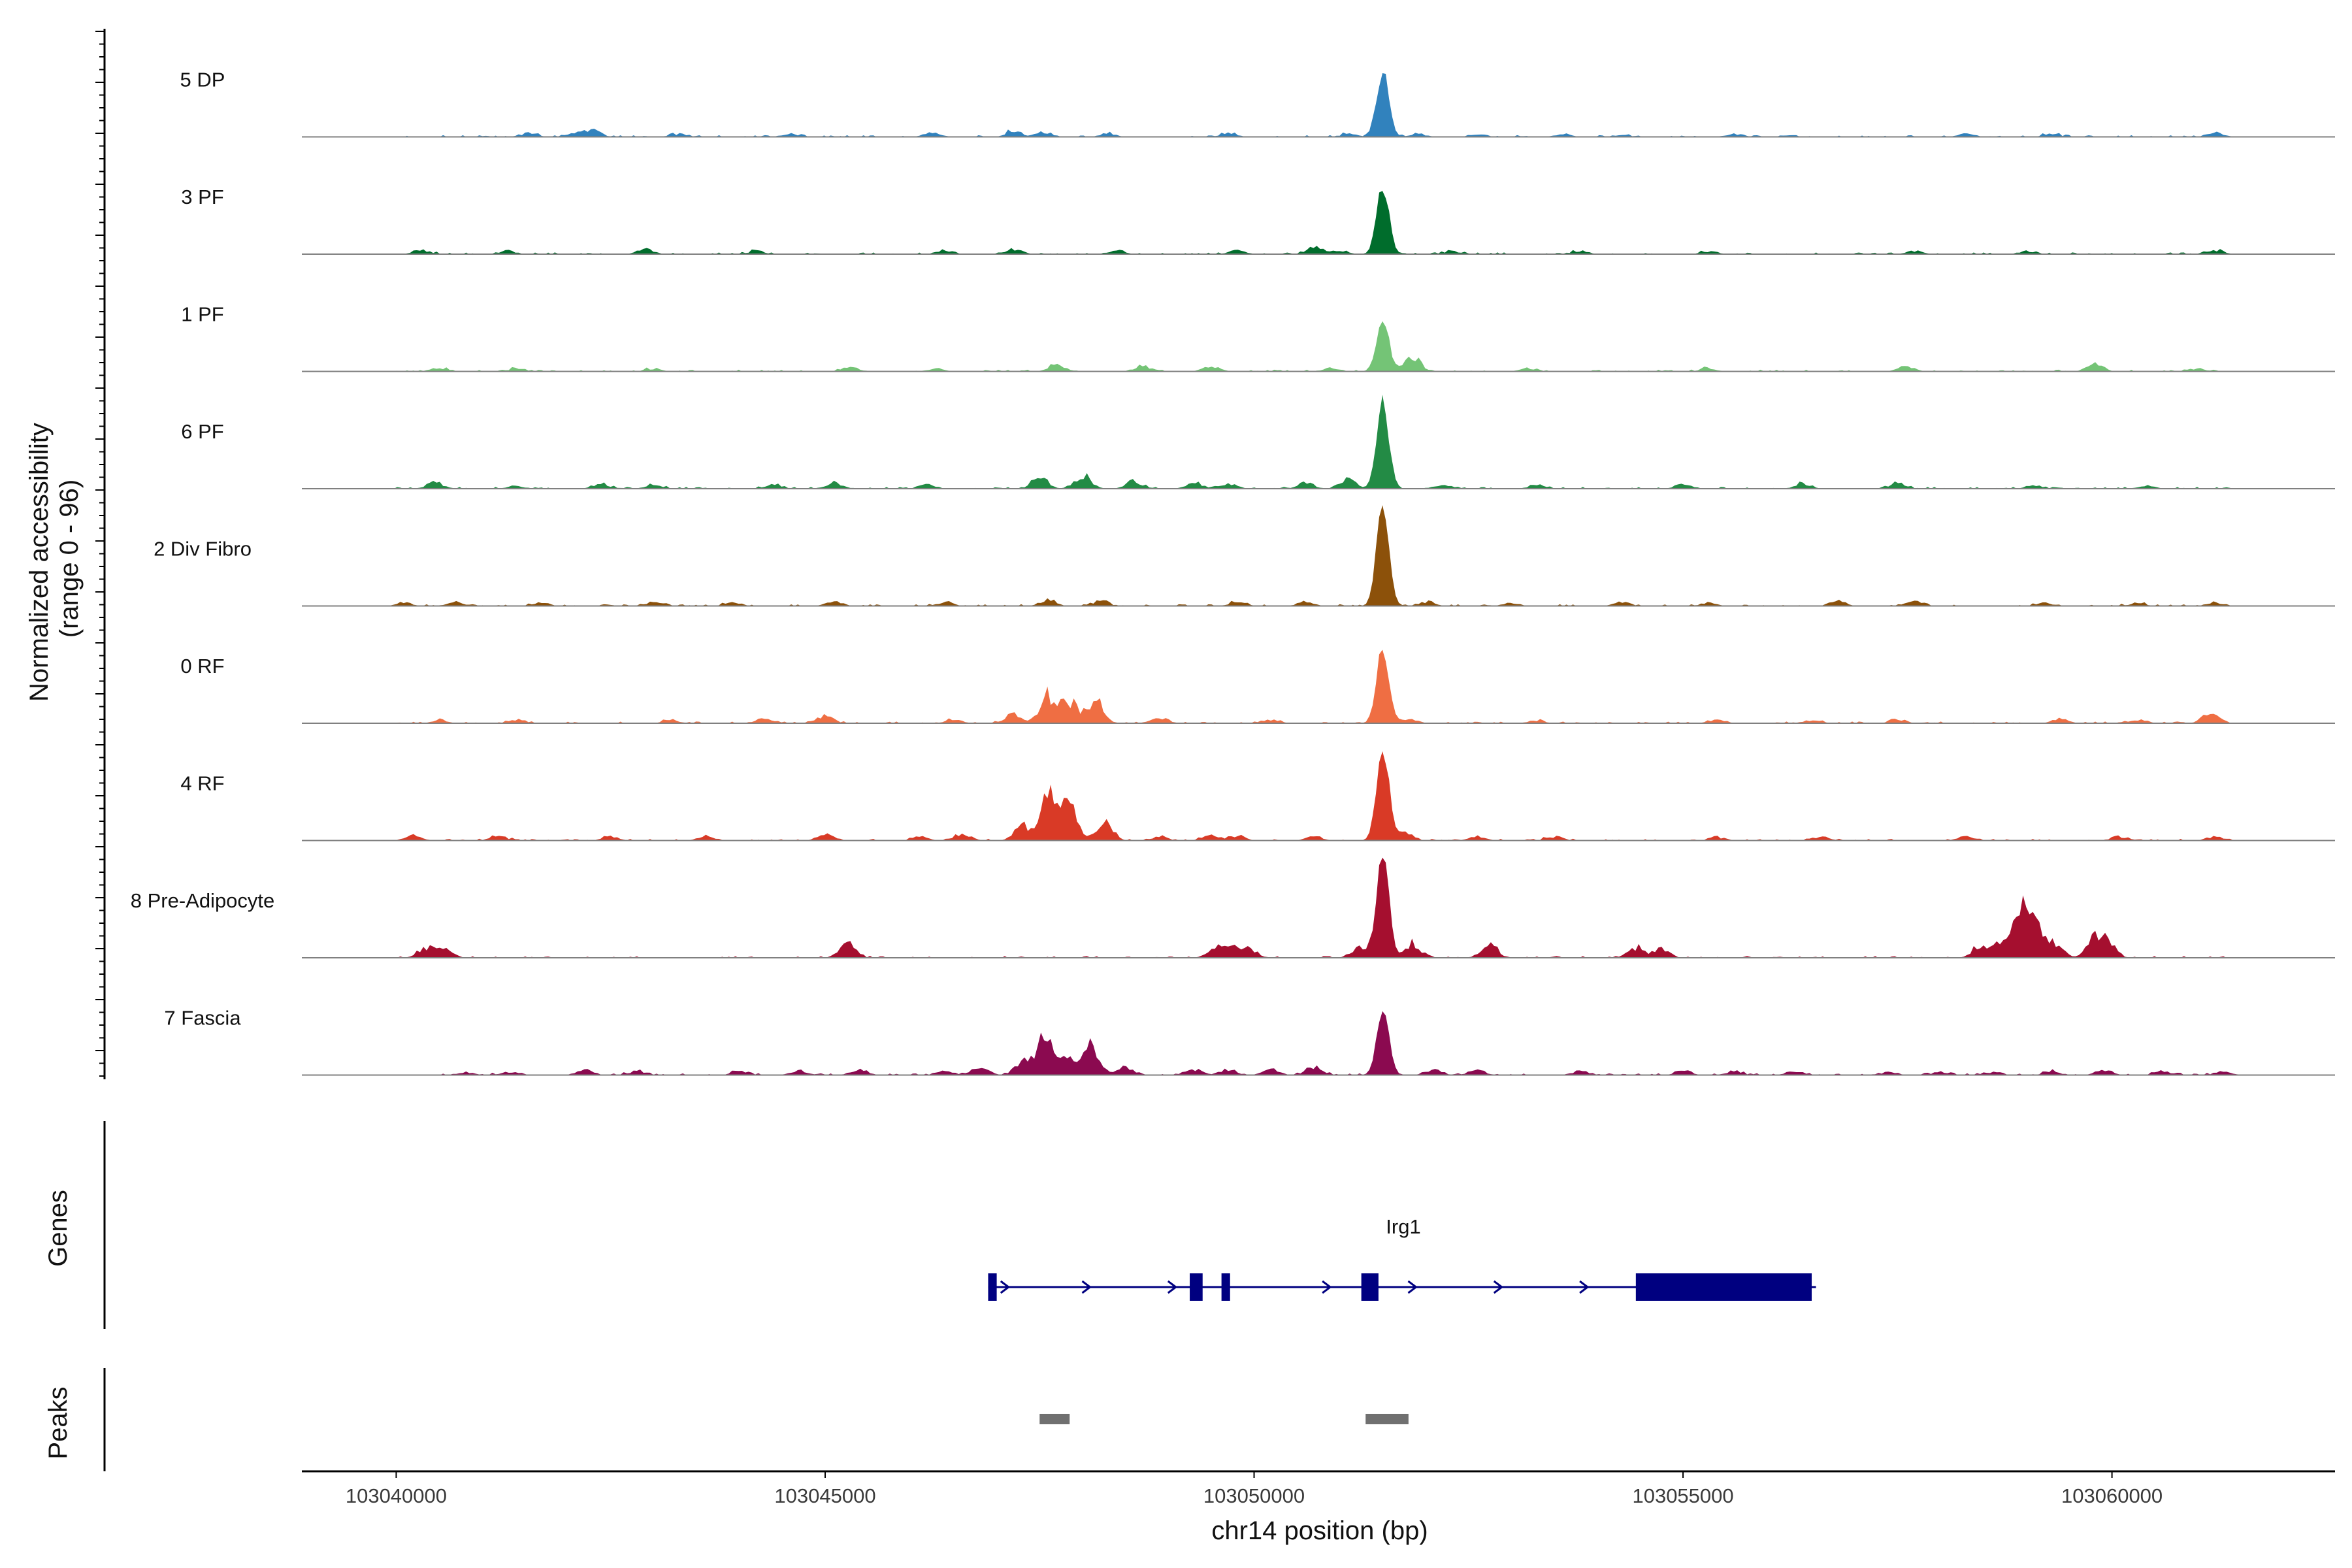  What do you see at coordinates (1403, 1226) in the screenshot?
I see `gene-name-label: Irg1` at bounding box center [1403, 1226].